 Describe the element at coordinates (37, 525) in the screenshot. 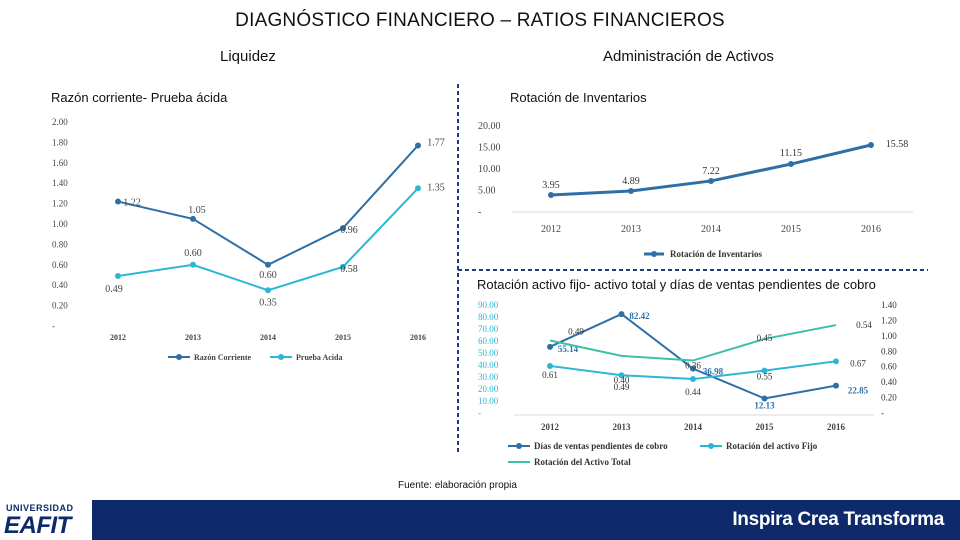

I see `logo-eafit: EAFIT` at that location.